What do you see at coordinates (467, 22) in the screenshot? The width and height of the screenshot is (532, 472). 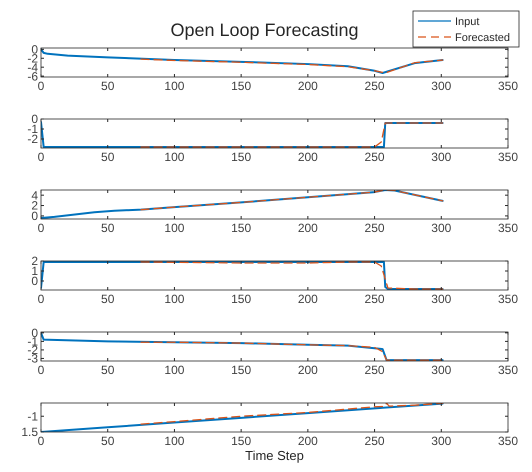 I see `legend-label: Input` at bounding box center [467, 22].